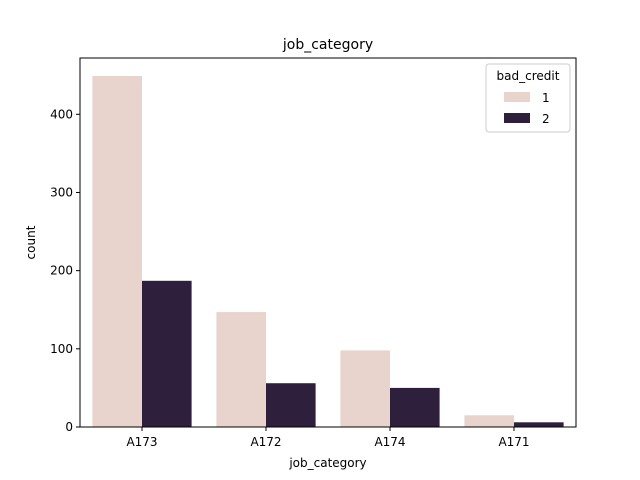 The width and height of the screenshot is (640, 480). I want to click on x-tick-label: A171, so click(513, 442).